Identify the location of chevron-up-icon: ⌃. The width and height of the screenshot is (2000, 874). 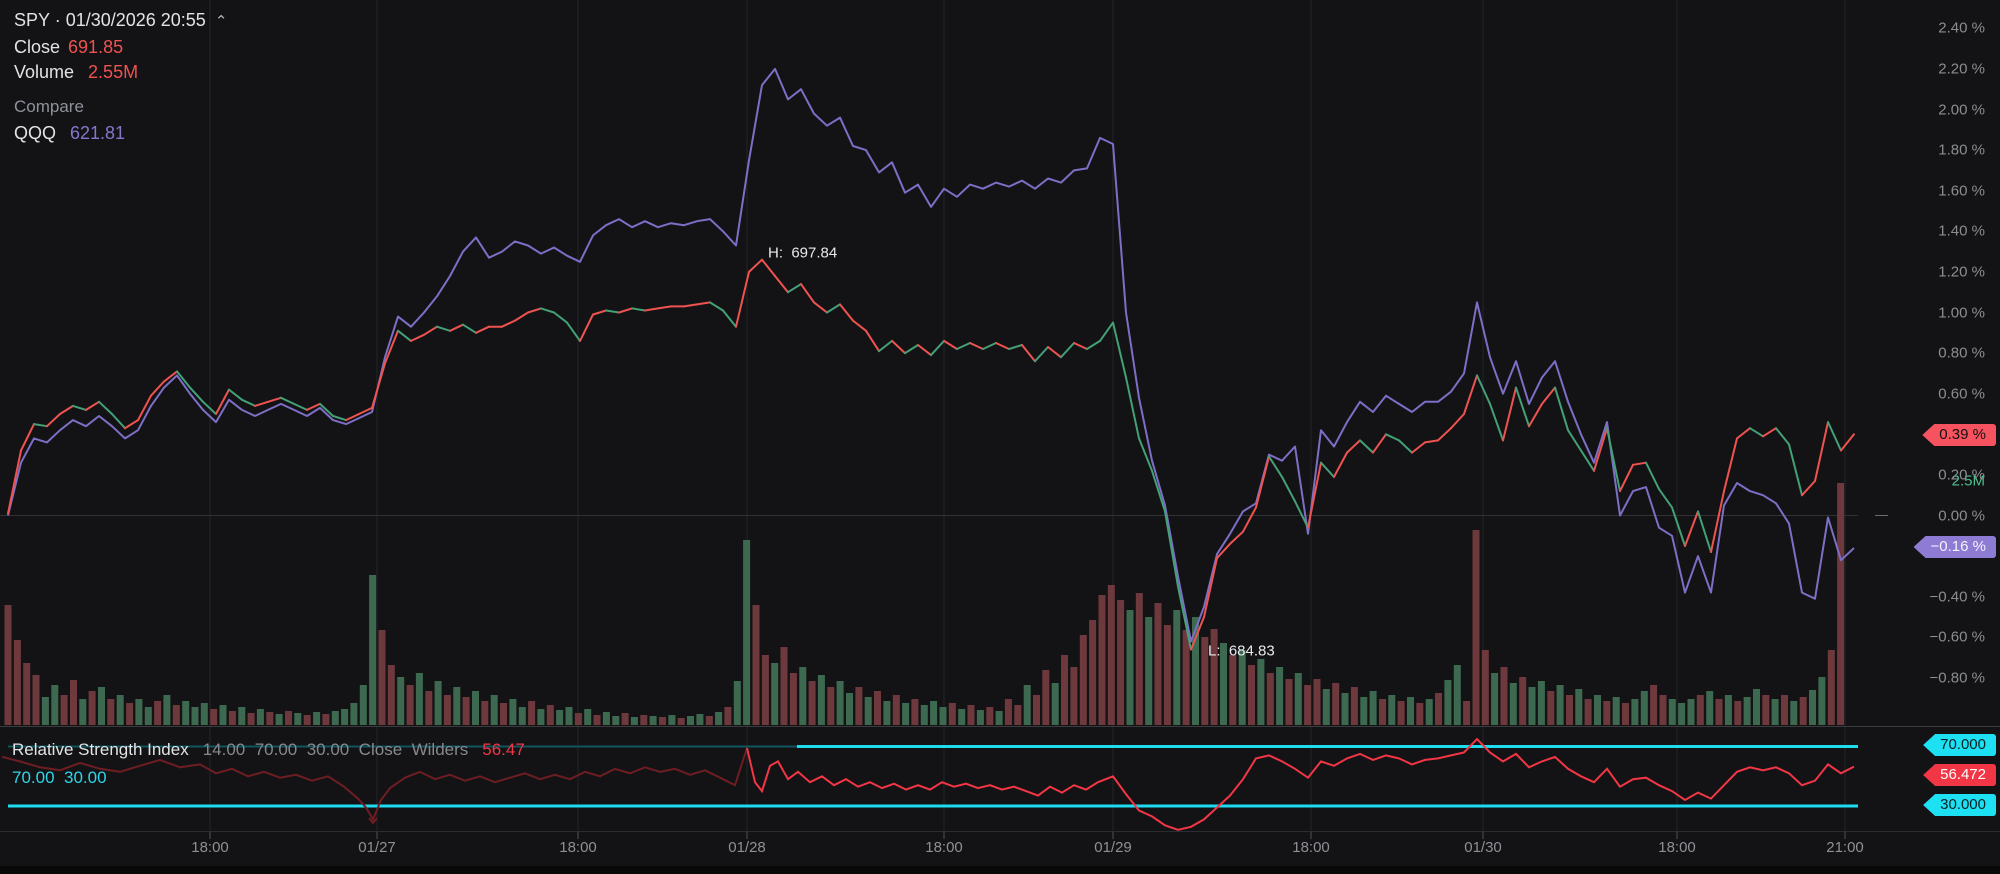
(221, 21).